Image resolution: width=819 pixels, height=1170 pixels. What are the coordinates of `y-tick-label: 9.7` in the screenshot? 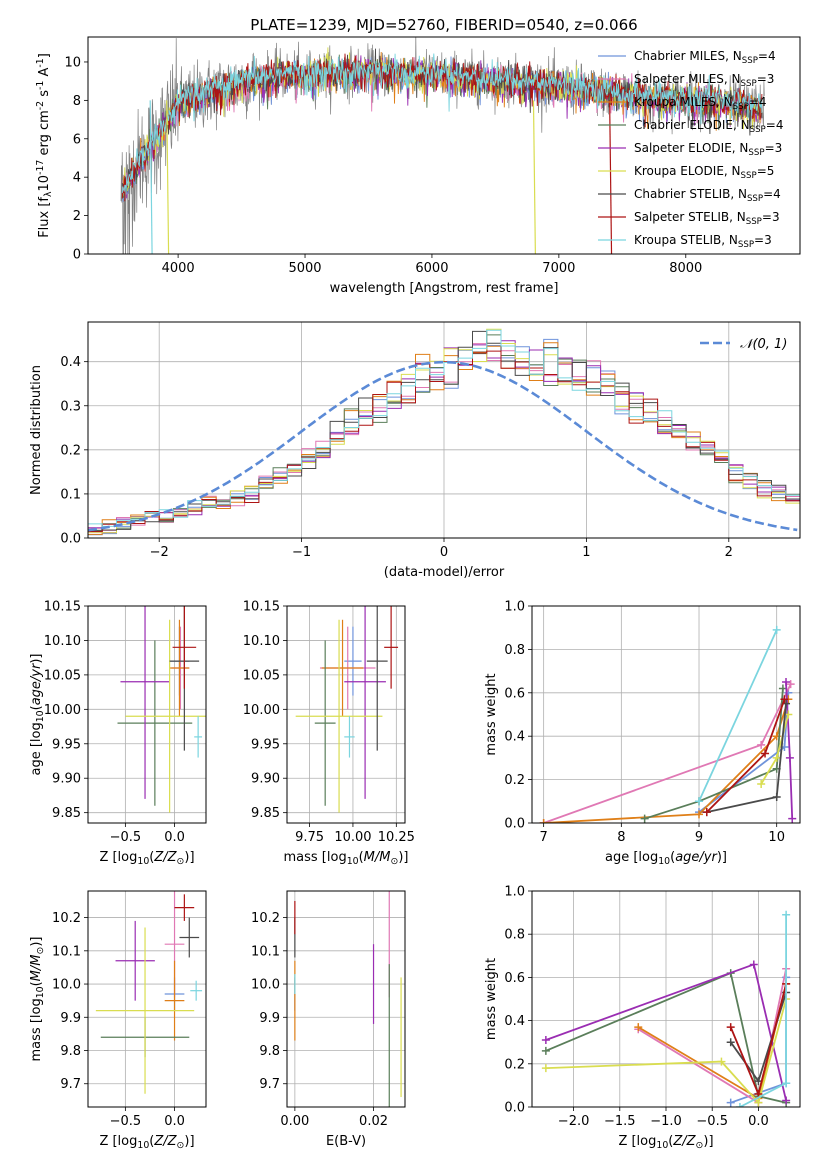 It's located at (70, 1084).